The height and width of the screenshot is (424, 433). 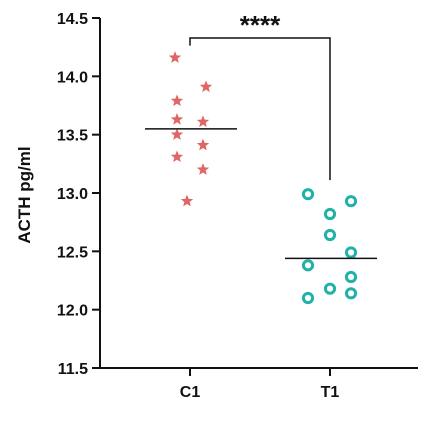 I want to click on y-axis: 11.5 12.0 12.5 13.0 13.5 14.0 14.5, so click(x=79, y=194).